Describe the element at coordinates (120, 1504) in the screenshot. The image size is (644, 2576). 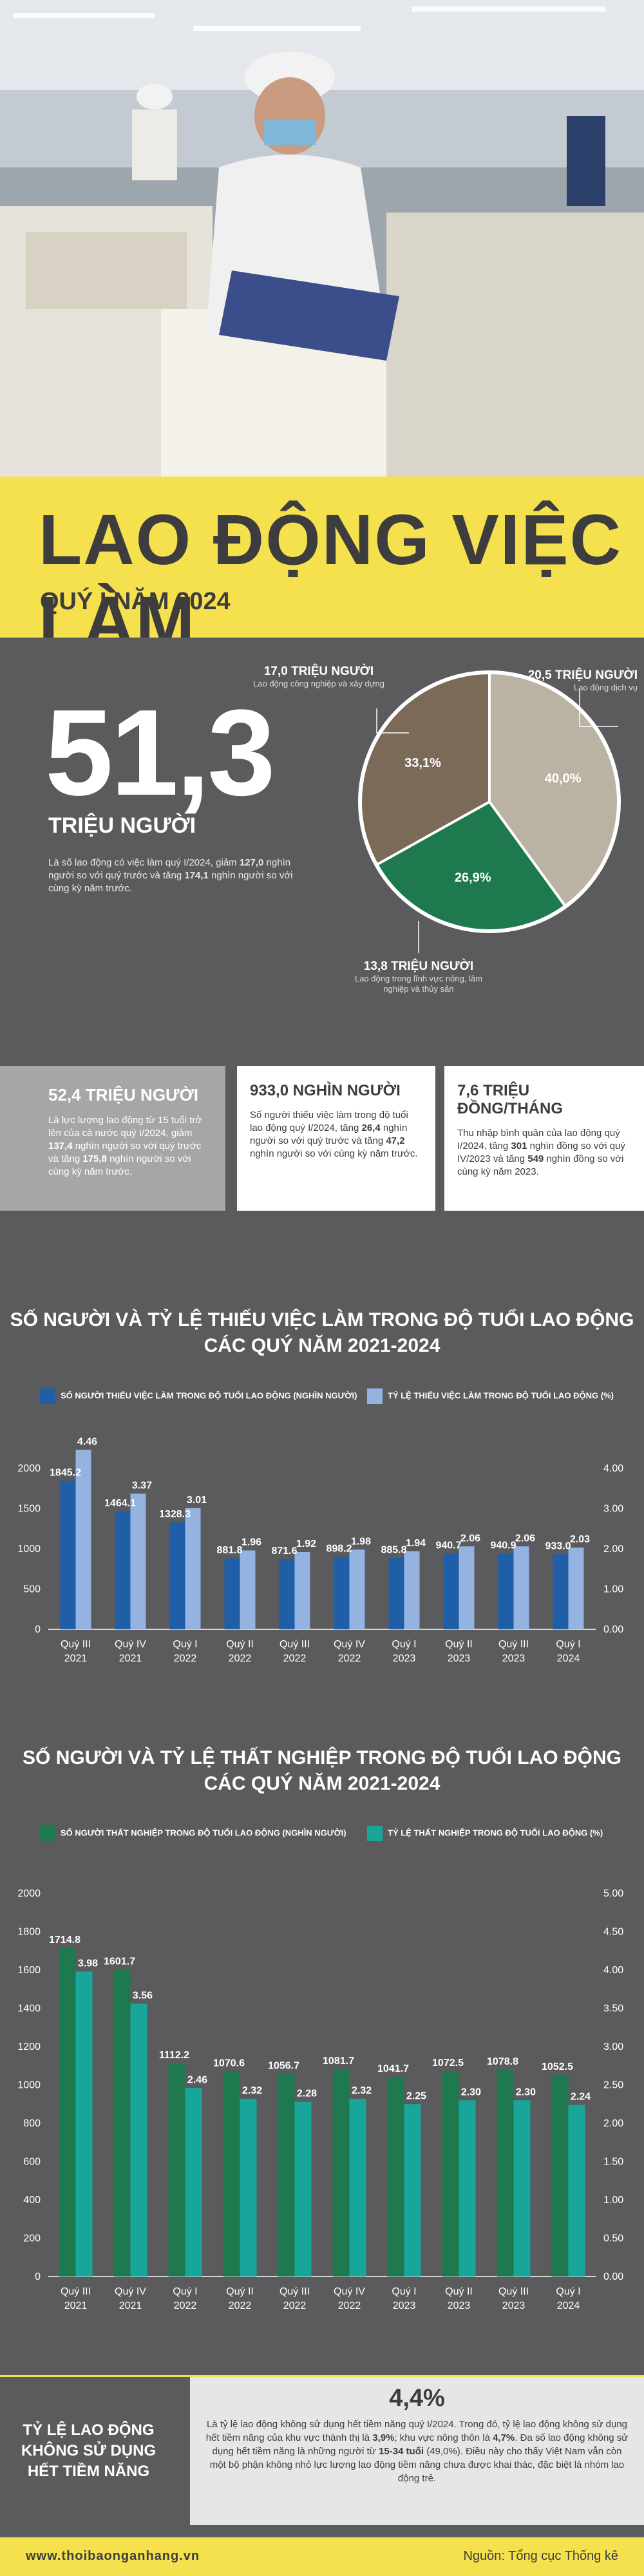
I see `bar-count-label: 1464.1` at that location.